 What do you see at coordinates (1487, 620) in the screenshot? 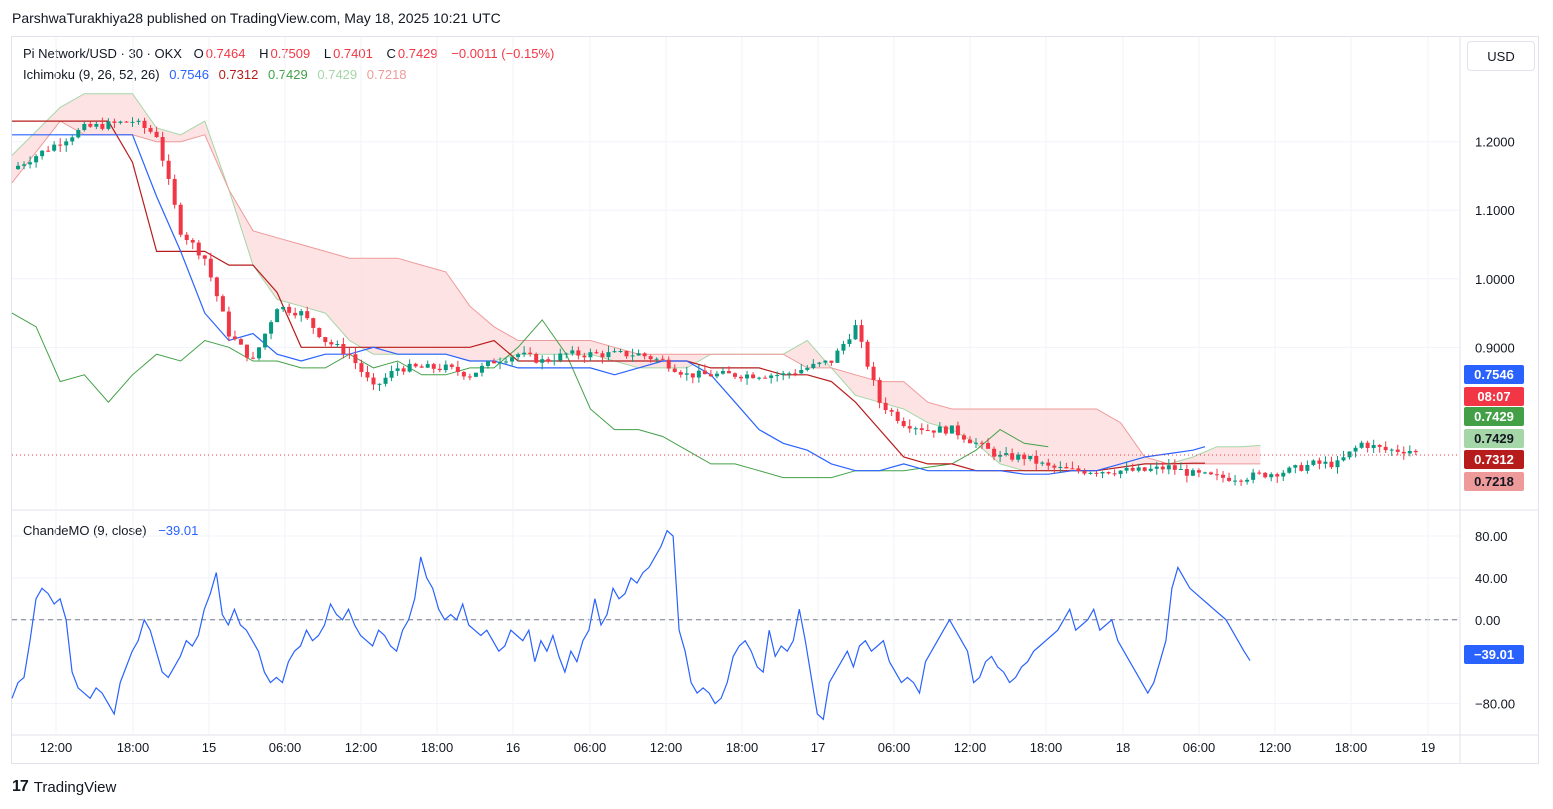
I see `cmo-tick-label: 0.00` at bounding box center [1487, 620].